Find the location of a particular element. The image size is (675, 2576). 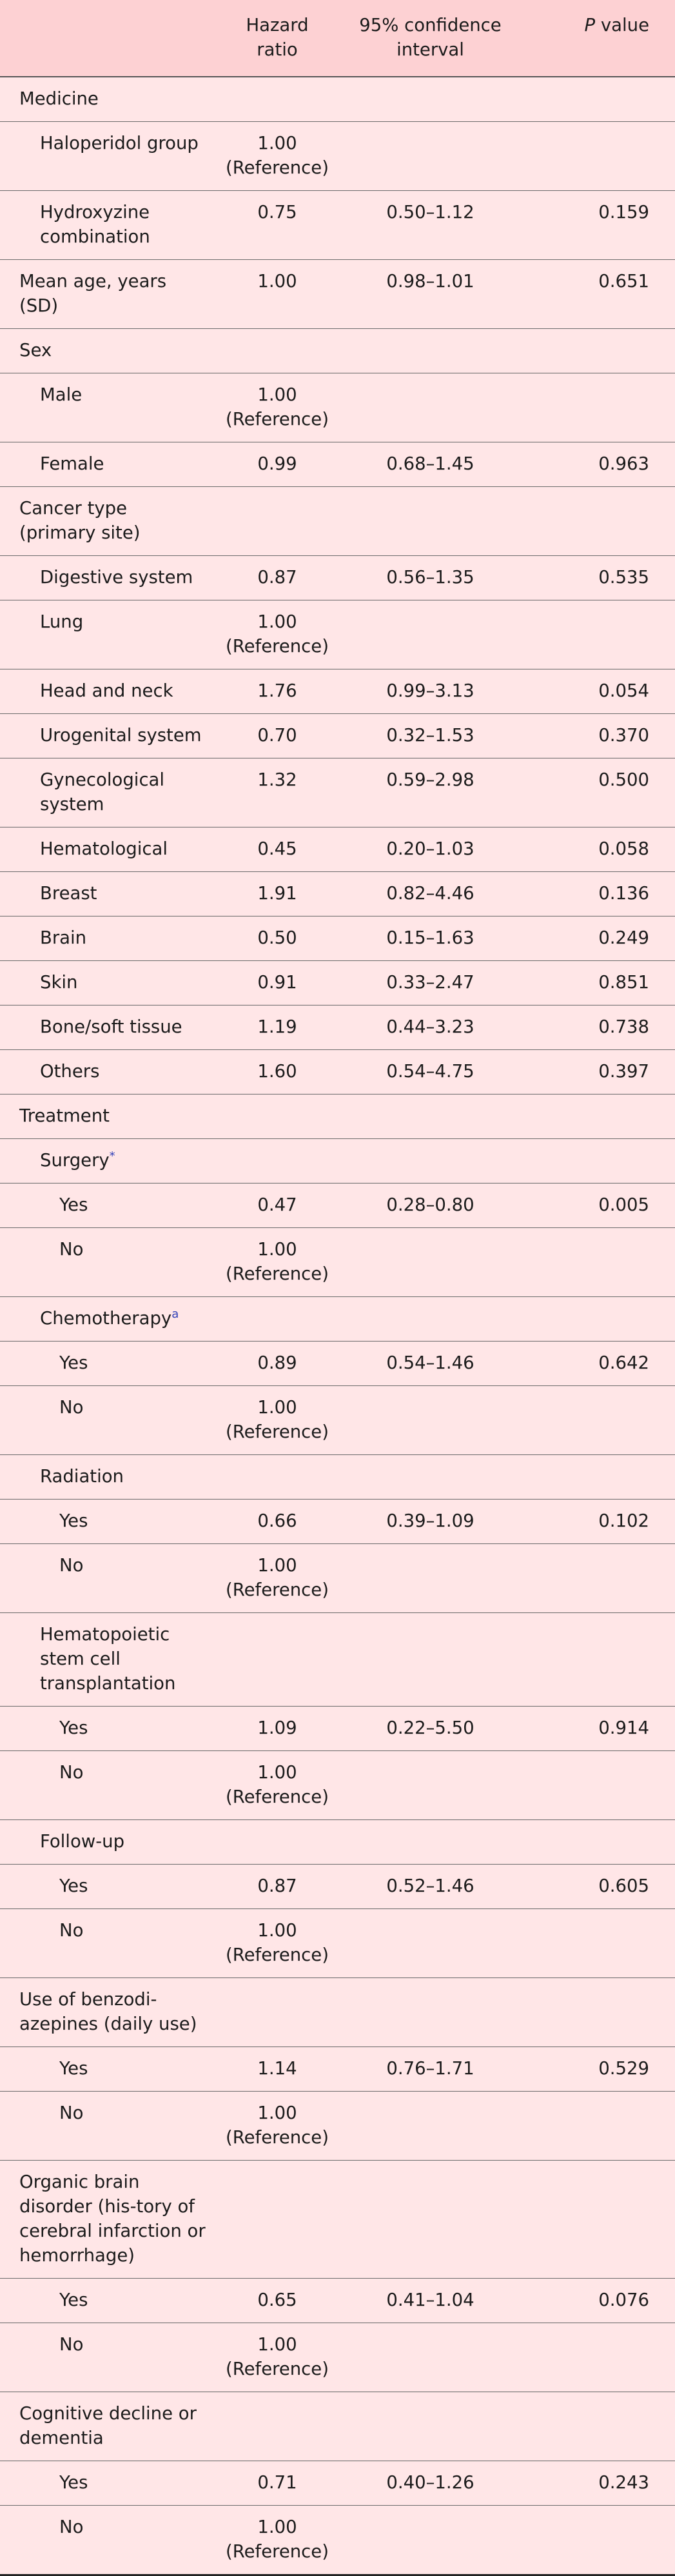

header-ci-line1: 95% confidence is located at coordinates (430, 25).